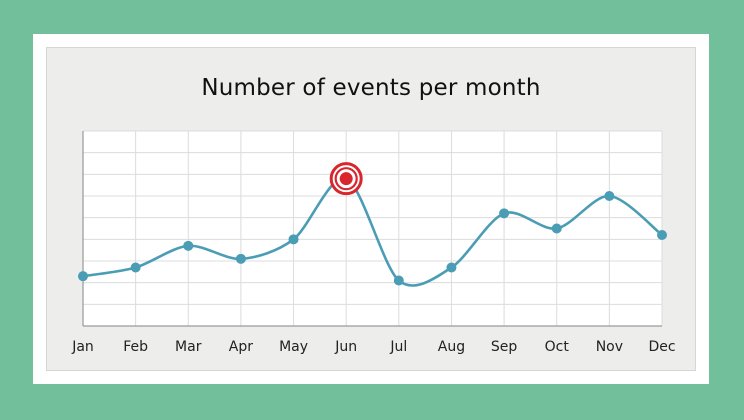 Image resolution: width=744 pixels, height=420 pixels. What do you see at coordinates (451, 347) in the screenshot?
I see `x-tick-label: Aug` at bounding box center [451, 347].